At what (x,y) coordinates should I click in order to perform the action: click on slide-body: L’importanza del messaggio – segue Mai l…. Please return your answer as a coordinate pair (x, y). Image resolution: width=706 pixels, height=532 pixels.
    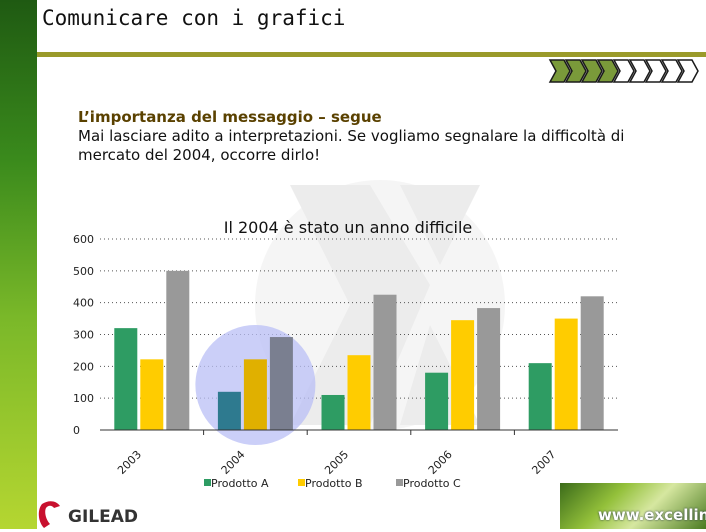
    Looking at the image, I should click on (388, 136).